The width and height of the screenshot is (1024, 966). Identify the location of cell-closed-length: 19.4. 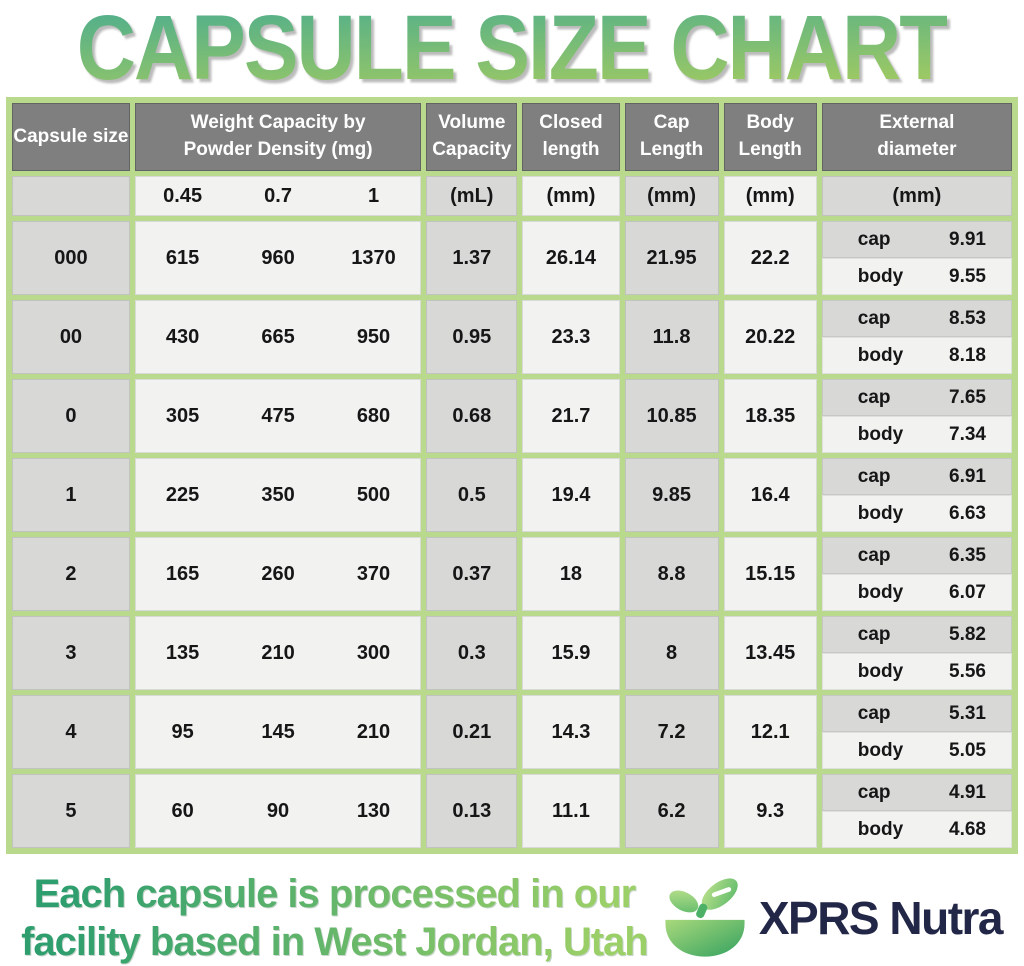
(571, 495).